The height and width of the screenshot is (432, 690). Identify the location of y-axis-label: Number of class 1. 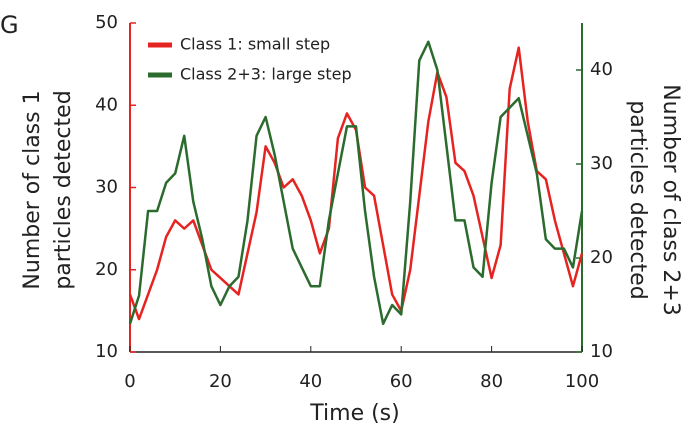
(32, 189).